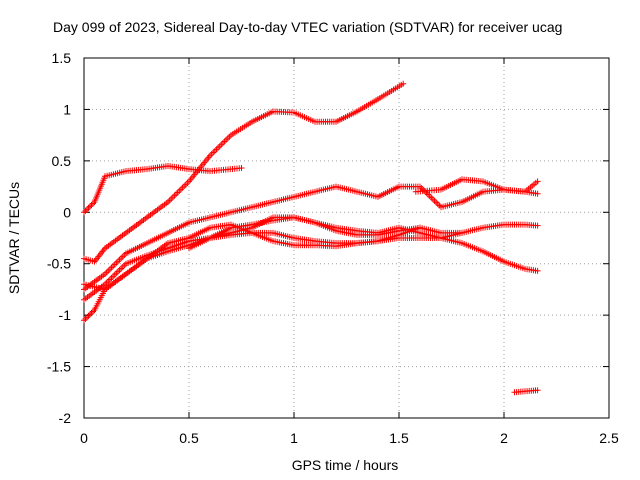 Image resolution: width=640 pixels, height=480 pixels. What do you see at coordinates (609, 438) in the screenshot?
I see `x-tick-label: 2.5` at bounding box center [609, 438].